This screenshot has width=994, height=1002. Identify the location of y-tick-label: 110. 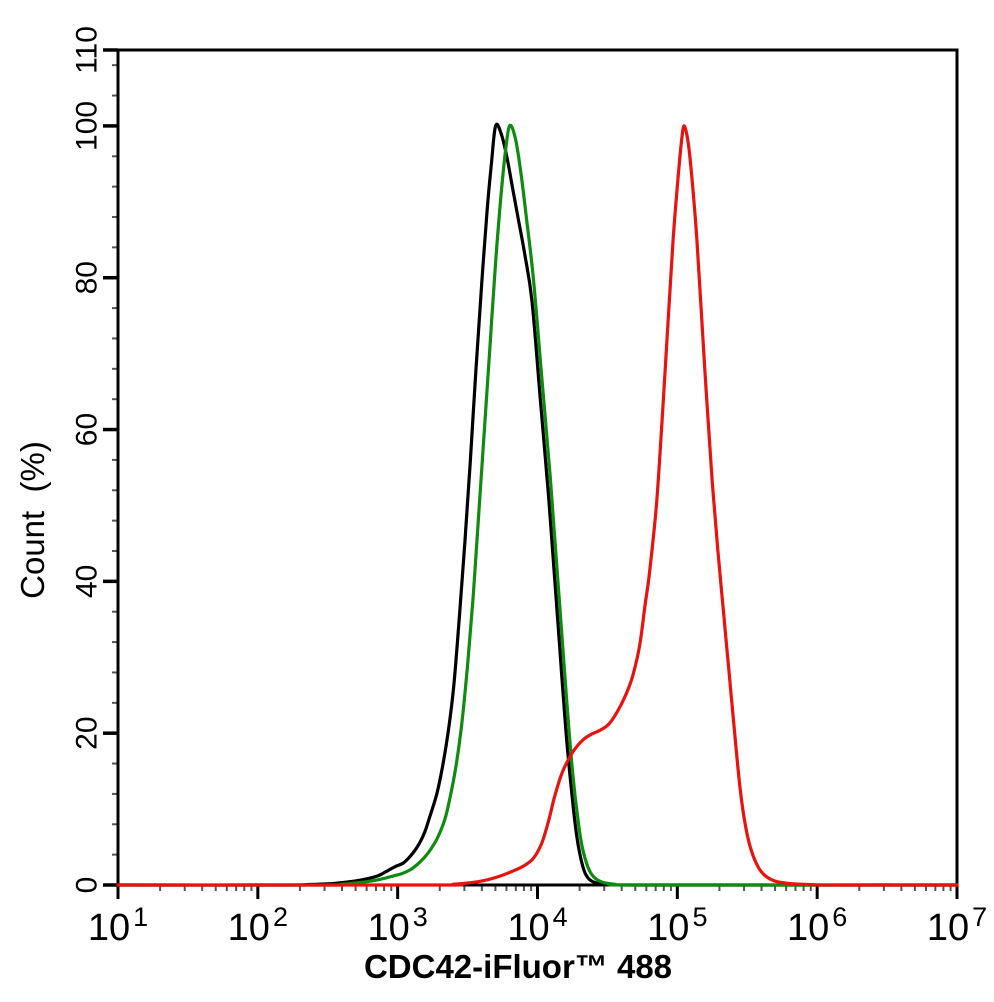
(87, 50).